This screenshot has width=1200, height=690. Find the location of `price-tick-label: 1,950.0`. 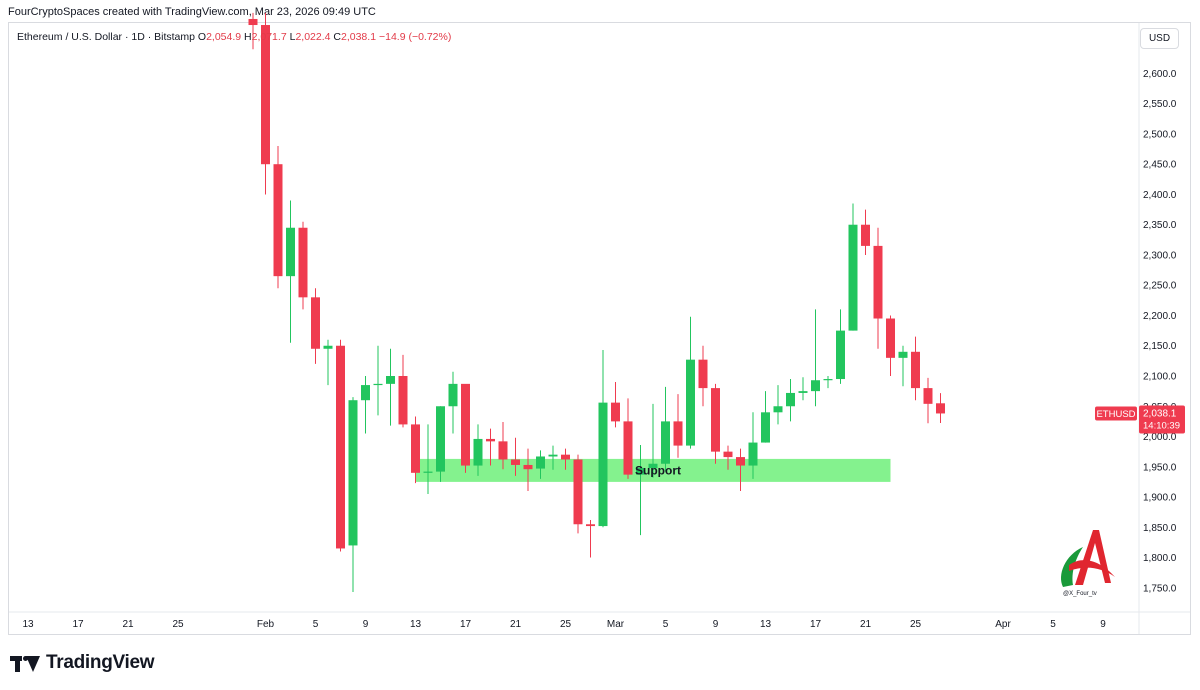

price-tick-label: 1,950.0 is located at coordinates (1160, 467).